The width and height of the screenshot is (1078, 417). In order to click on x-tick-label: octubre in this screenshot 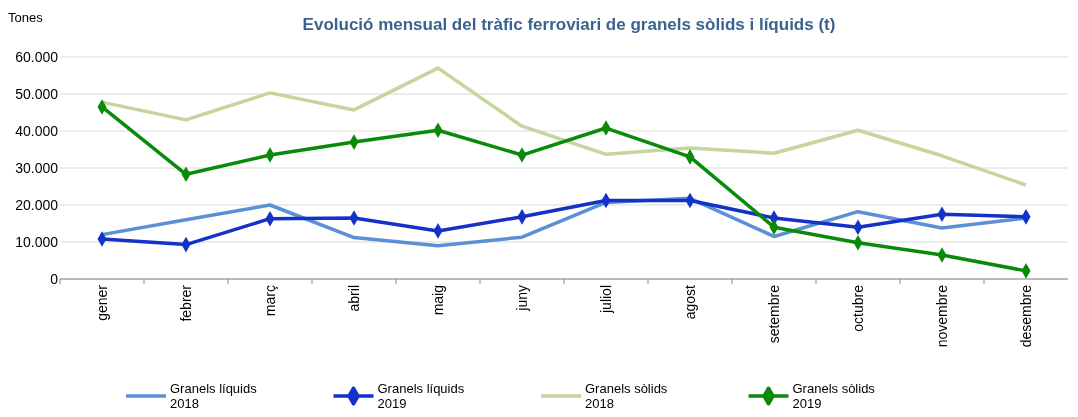, I will do `click(858, 308)`.